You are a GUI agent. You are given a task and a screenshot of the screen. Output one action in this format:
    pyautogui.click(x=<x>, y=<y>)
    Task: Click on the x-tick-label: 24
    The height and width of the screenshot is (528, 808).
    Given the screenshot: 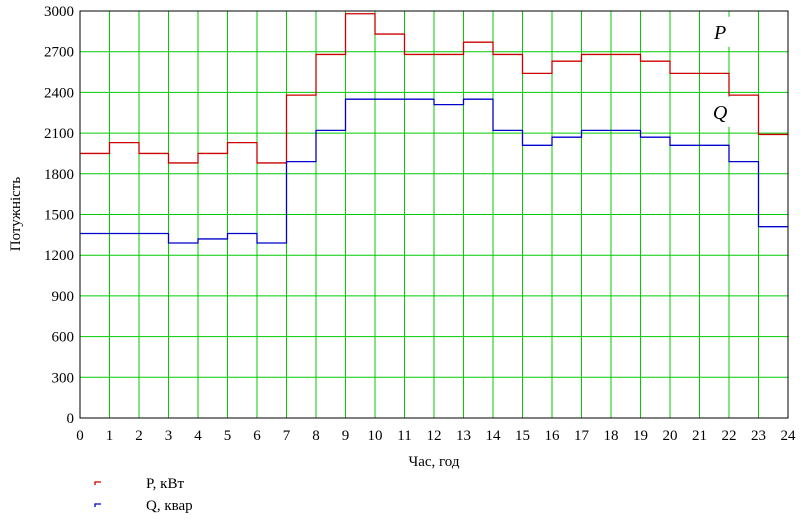 What is the action you would take?
    pyautogui.click(x=789, y=436)
    